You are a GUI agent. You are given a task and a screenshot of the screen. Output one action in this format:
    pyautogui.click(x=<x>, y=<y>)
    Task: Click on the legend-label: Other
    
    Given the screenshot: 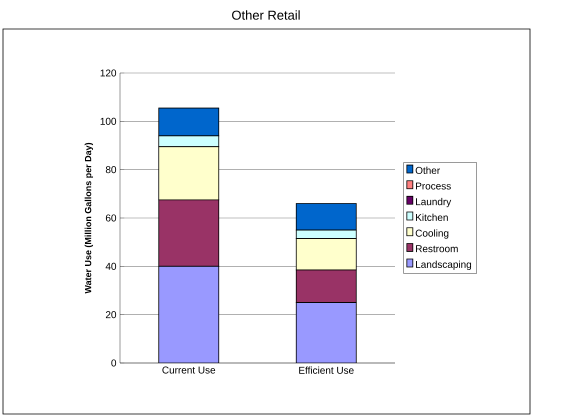 What is the action you would take?
    pyautogui.click(x=428, y=170)
    